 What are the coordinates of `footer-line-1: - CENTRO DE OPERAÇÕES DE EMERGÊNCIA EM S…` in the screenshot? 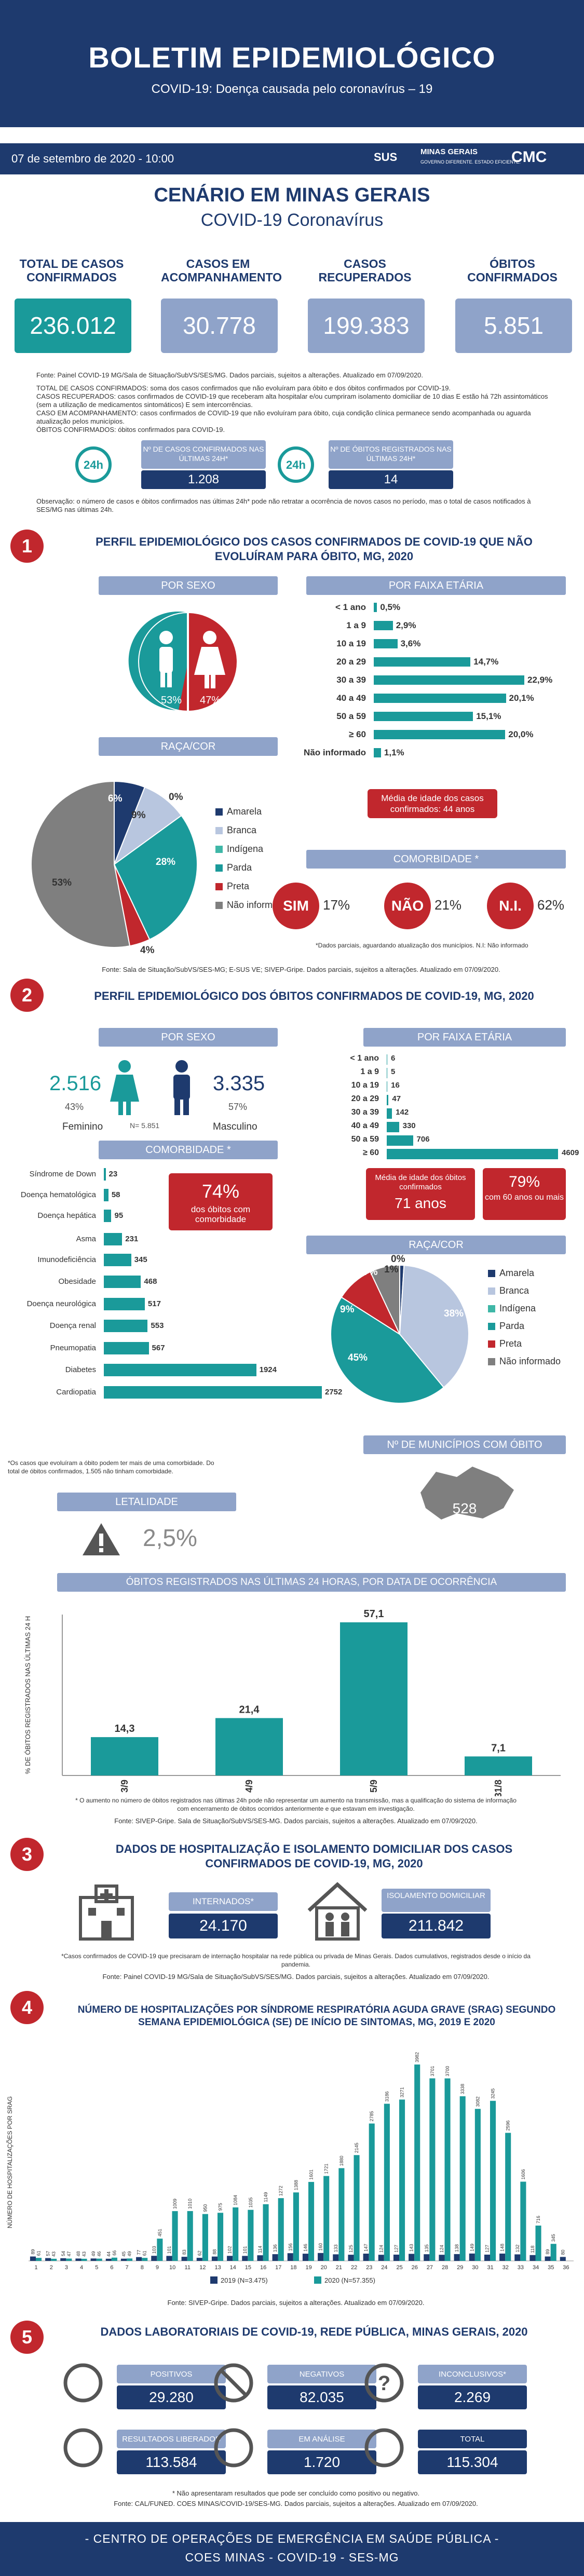 It's located at (292, 2538).